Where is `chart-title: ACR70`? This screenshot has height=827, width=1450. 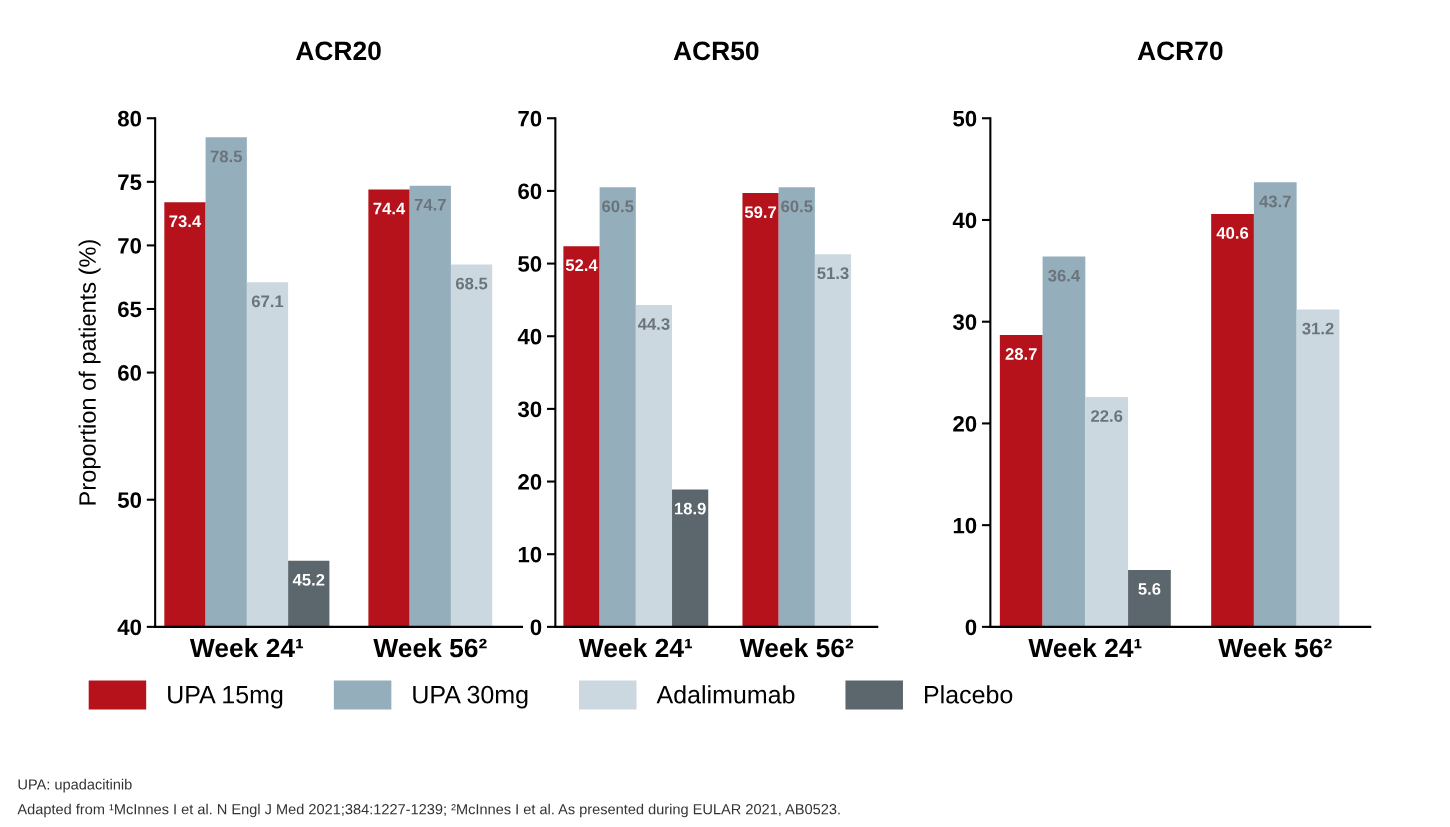 chart-title: ACR70 is located at coordinates (1180, 51).